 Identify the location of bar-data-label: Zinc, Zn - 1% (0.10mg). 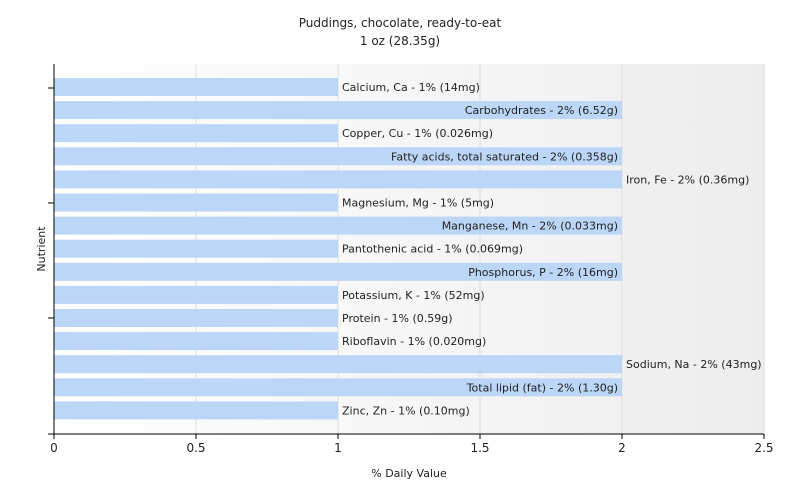
(406, 410).